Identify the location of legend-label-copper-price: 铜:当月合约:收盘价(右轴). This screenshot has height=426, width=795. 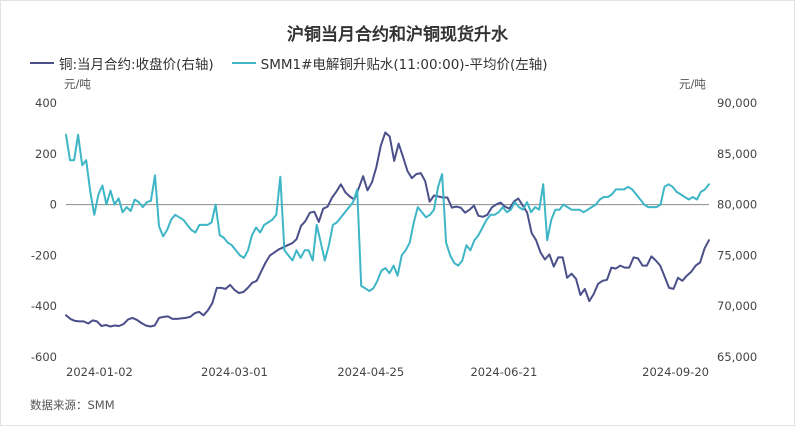
(136, 65).